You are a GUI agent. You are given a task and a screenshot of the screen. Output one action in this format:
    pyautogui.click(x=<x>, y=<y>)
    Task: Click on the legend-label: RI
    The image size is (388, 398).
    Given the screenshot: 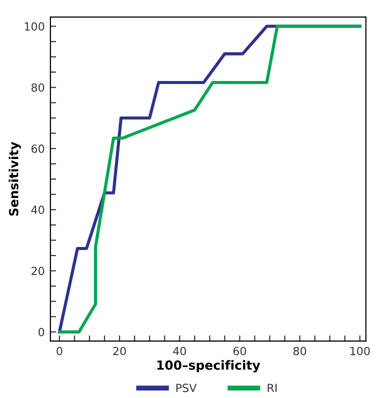 What is the action you would take?
    pyautogui.click(x=272, y=388)
    